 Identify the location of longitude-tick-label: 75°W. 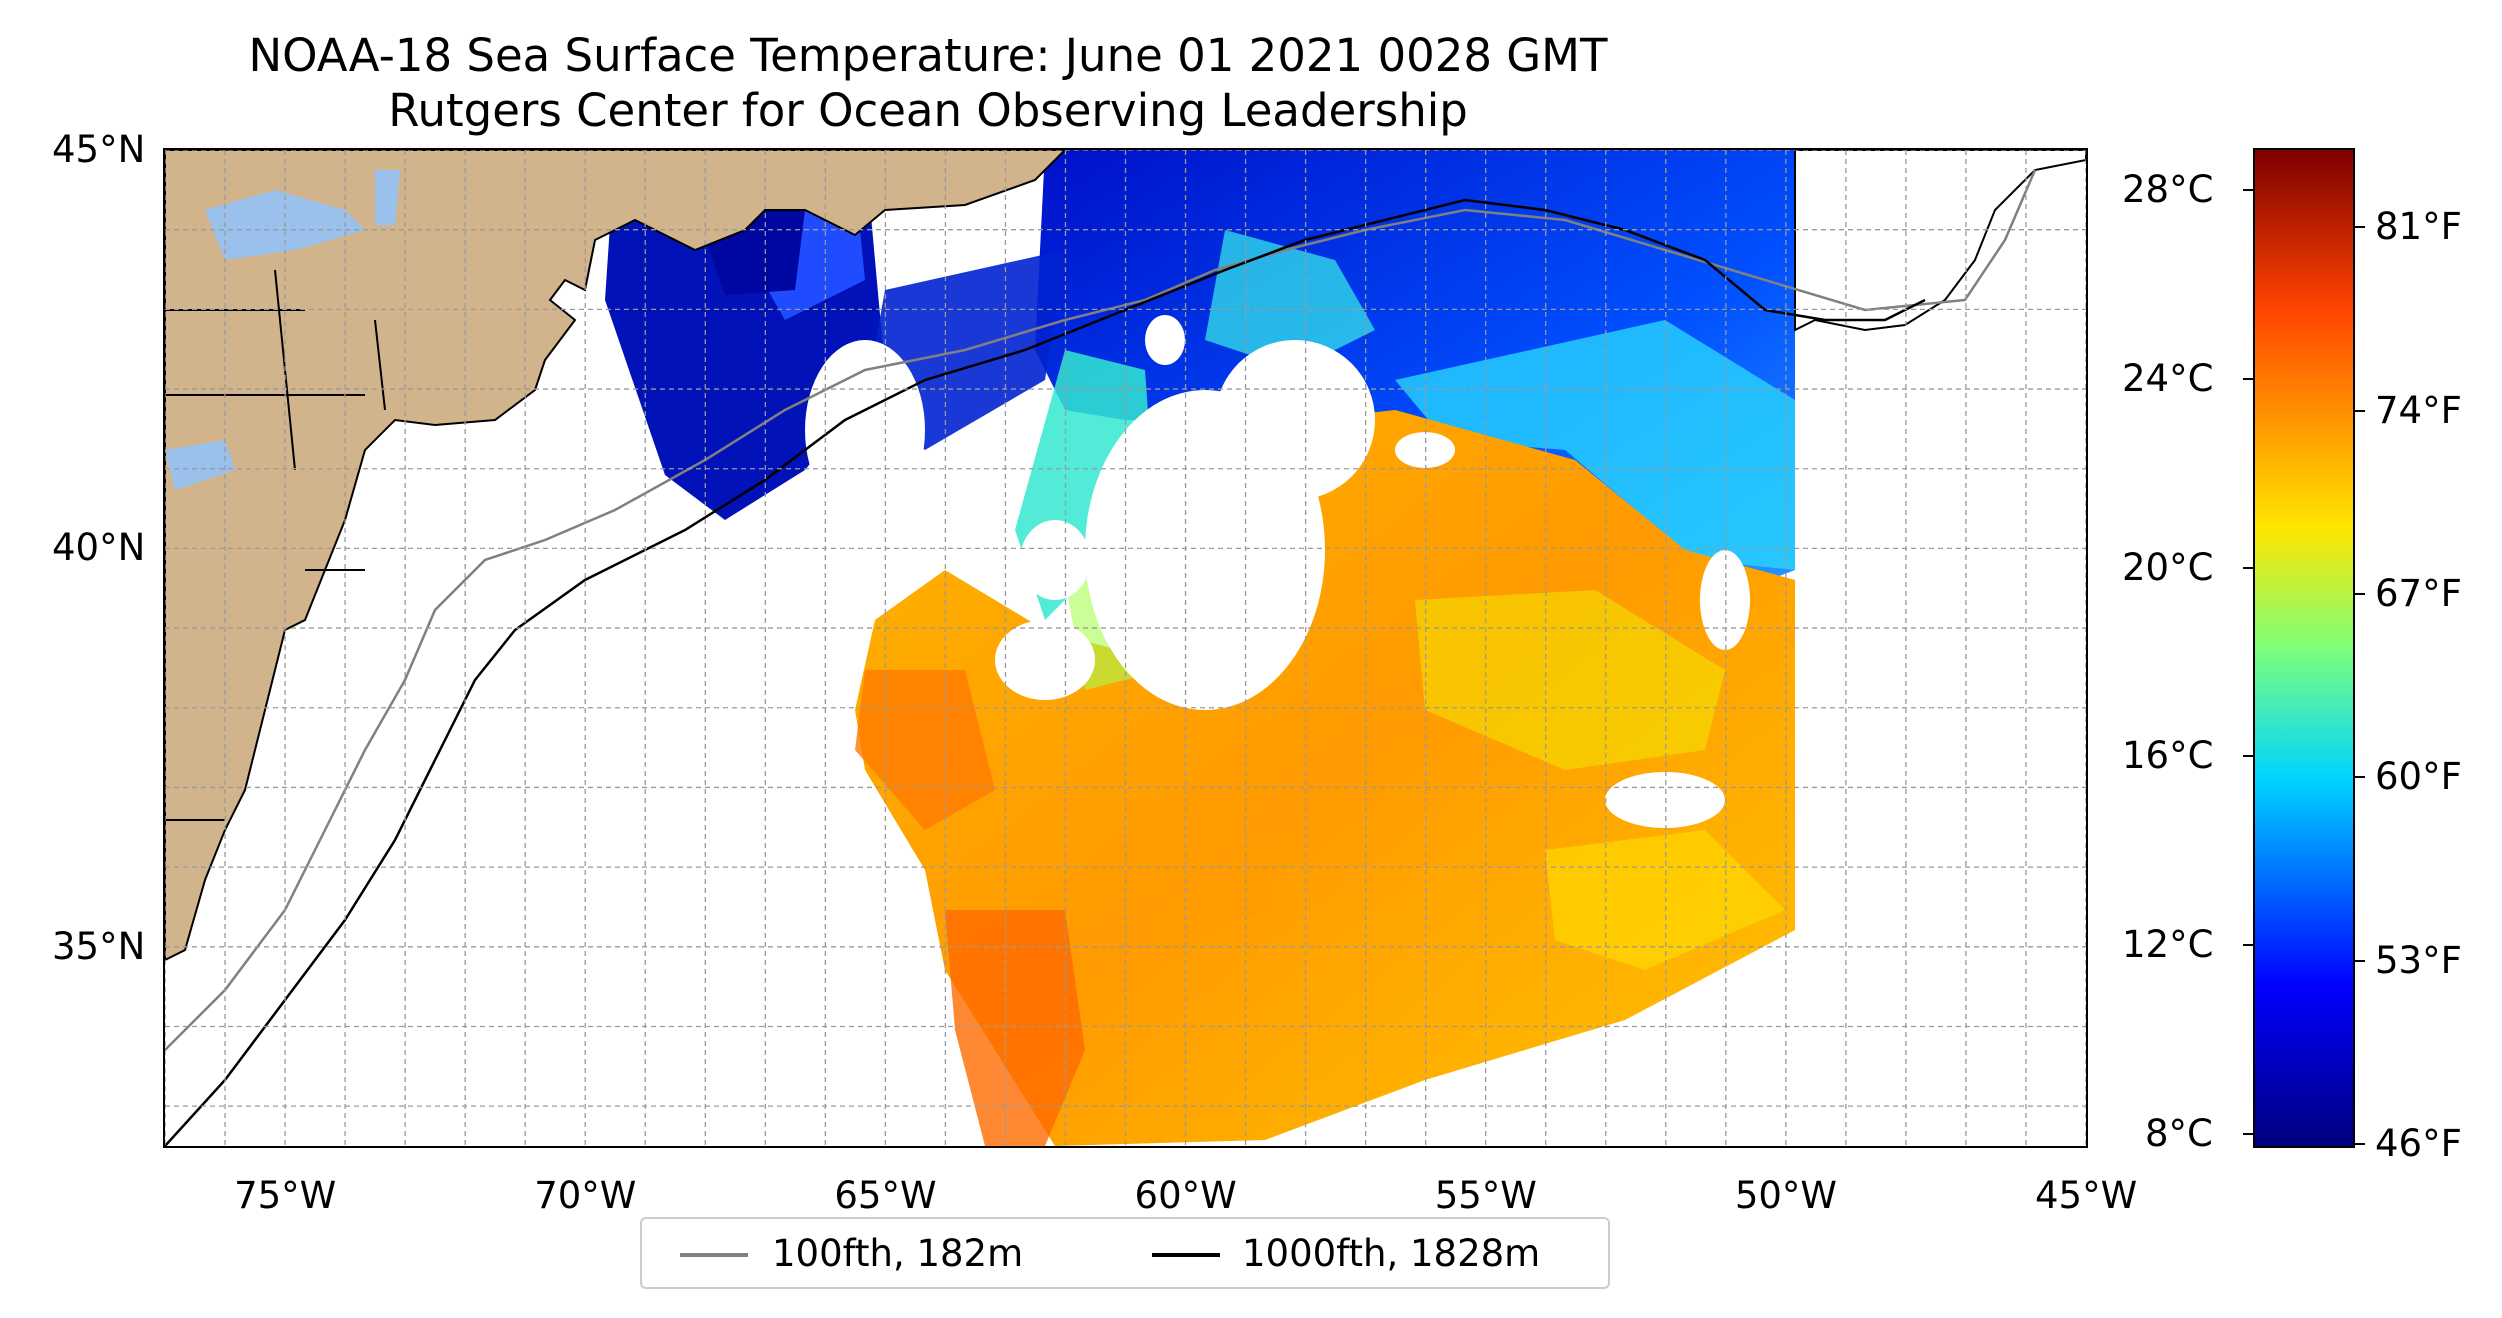
(285, 1195).